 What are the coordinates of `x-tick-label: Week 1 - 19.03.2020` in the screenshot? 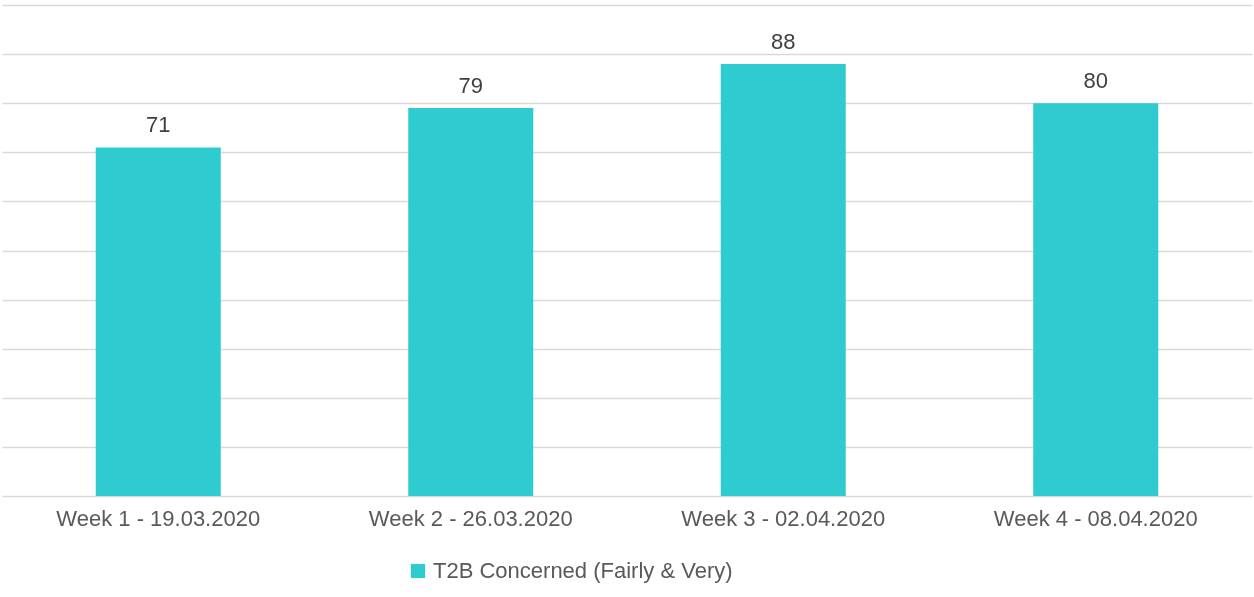 It's located at (158, 518).